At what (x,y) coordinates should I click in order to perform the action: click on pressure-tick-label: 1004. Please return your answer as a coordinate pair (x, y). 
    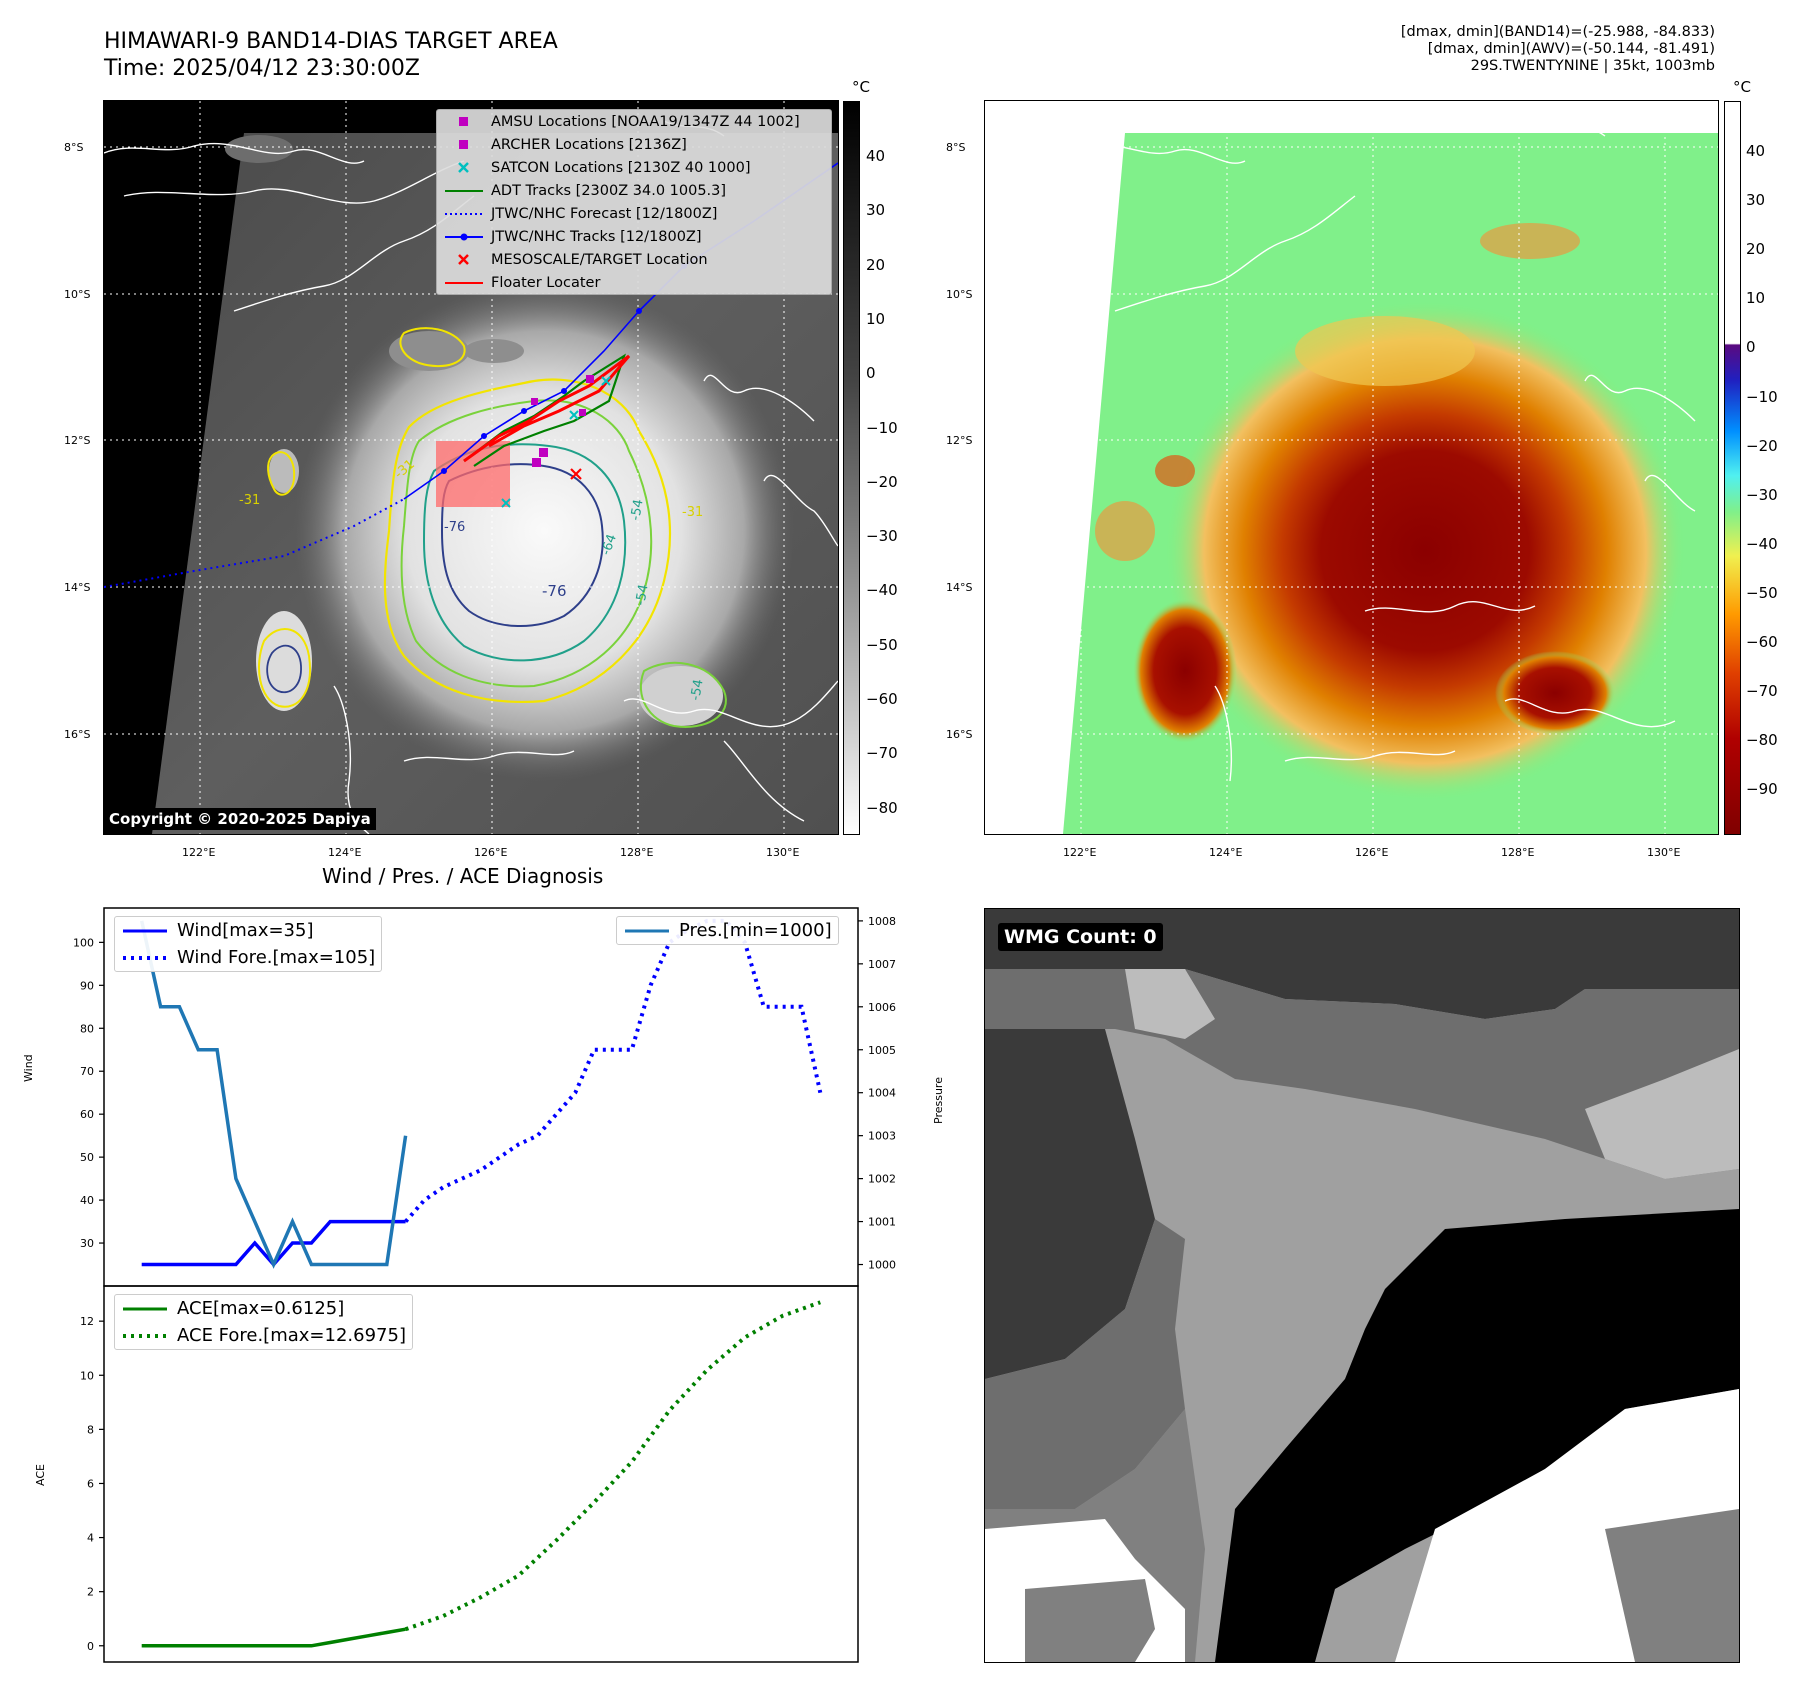
    Looking at the image, I should click on (882, 1093).